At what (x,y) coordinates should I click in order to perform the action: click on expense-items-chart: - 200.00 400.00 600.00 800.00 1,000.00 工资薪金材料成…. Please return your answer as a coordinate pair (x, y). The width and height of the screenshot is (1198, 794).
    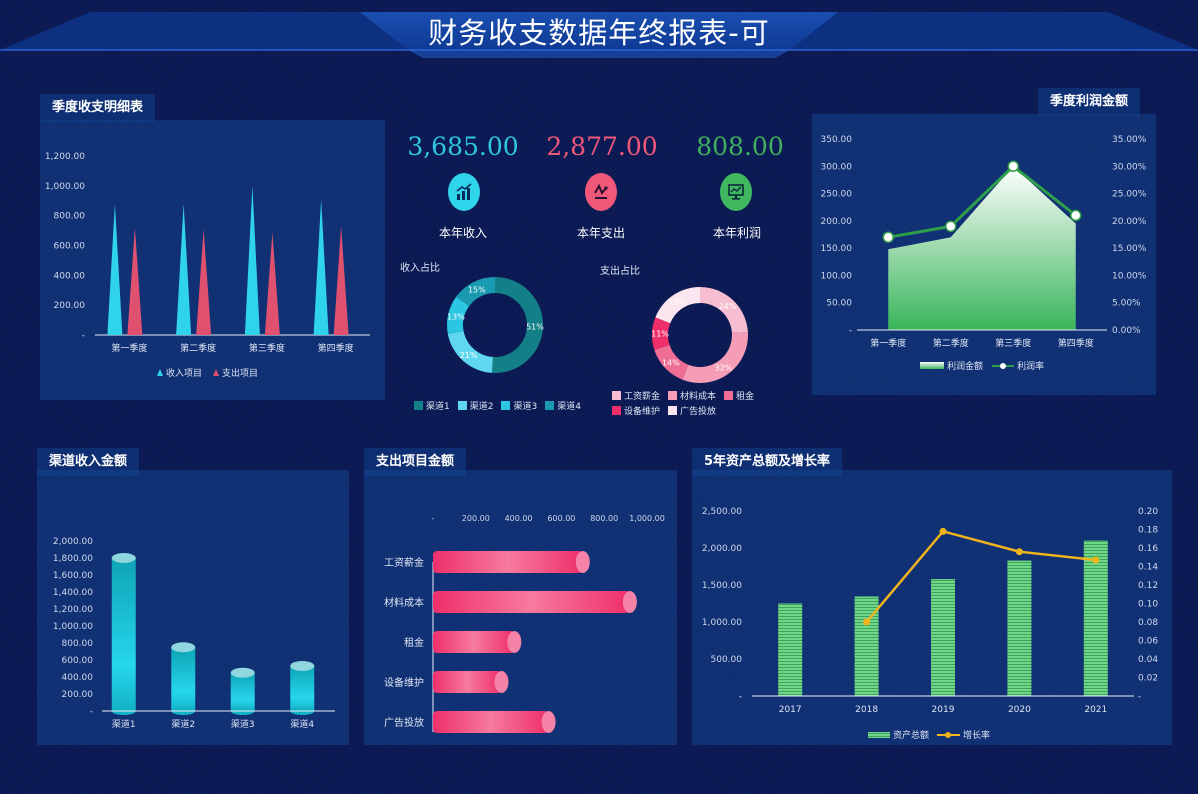
    Looking at the image, I should click on (524, 623).